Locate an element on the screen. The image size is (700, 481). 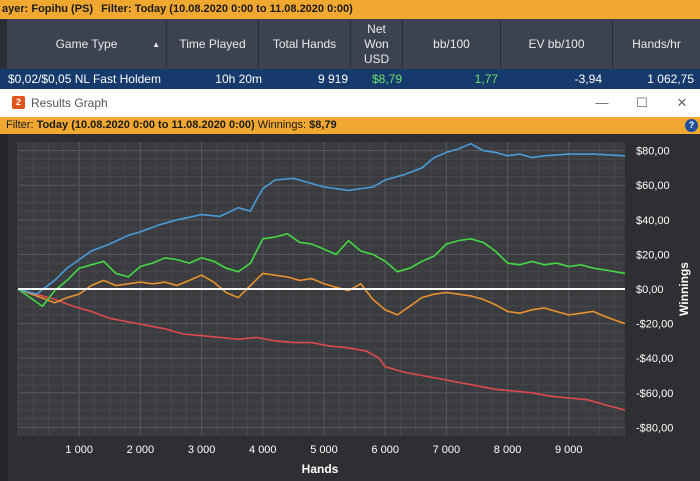
x-tick-label: 9 000 is located at coordinates (569, 450).